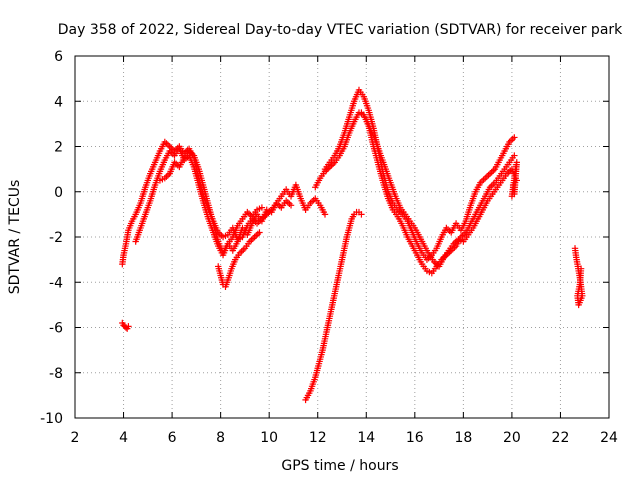  I want to click on y-axis-label: SDTVAR / TECUs, so click(15, 237).